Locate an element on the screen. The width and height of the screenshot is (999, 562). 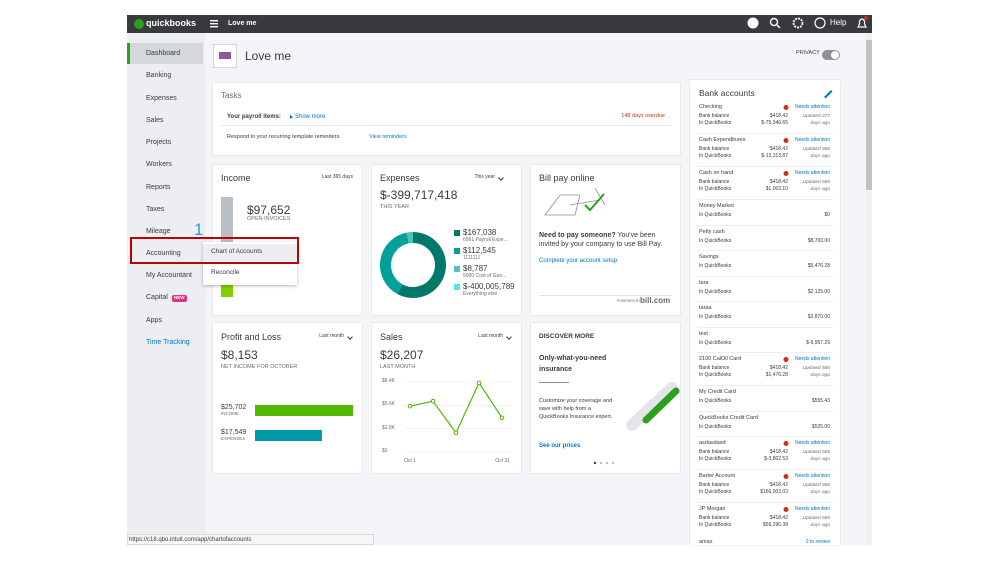
nav-item: Reports is located at coordinates (158, 187).